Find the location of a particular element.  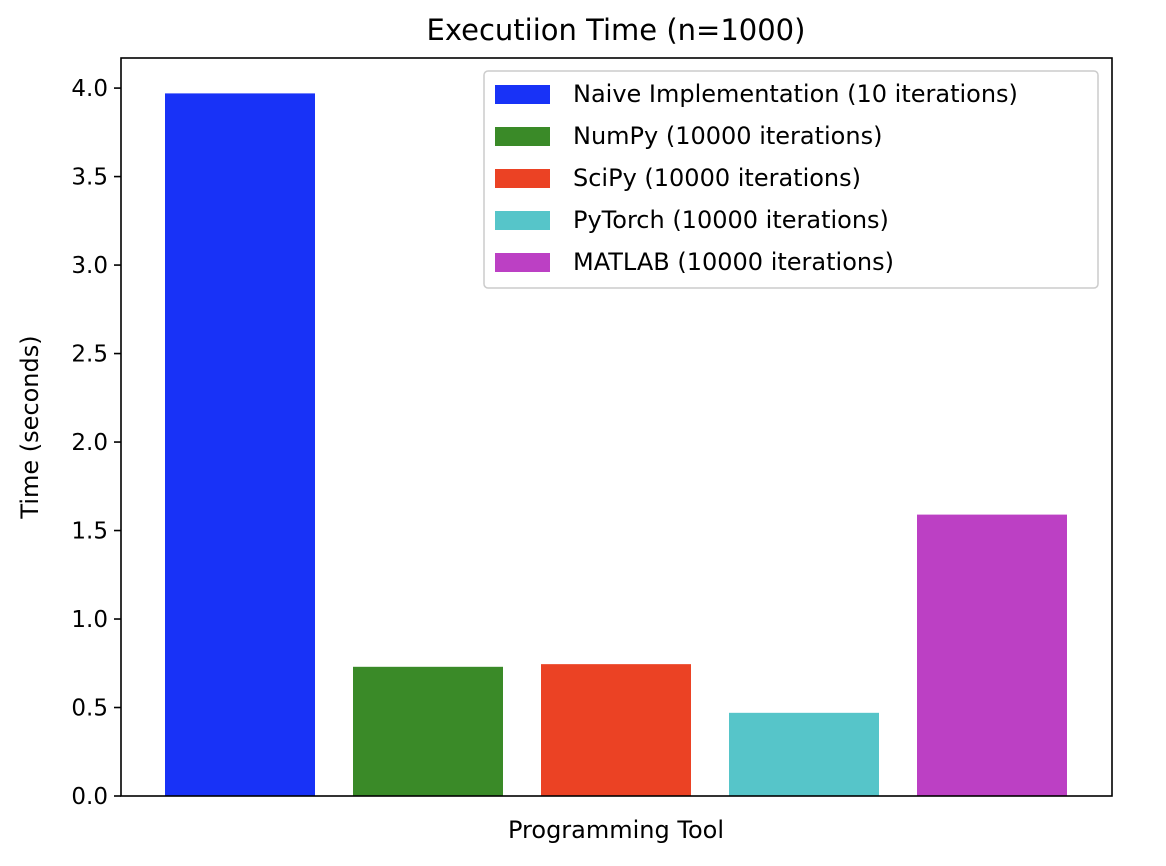

legend-box is located at coordinates (791, 179).